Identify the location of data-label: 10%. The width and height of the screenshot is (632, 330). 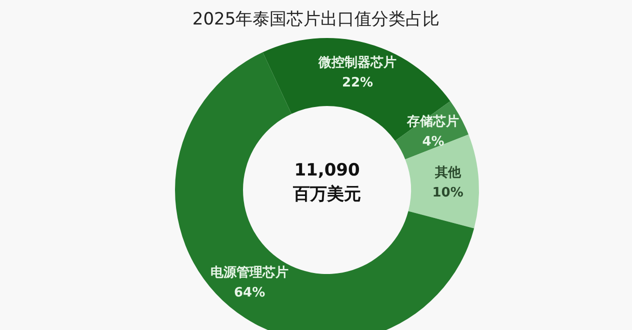
(448, 192).